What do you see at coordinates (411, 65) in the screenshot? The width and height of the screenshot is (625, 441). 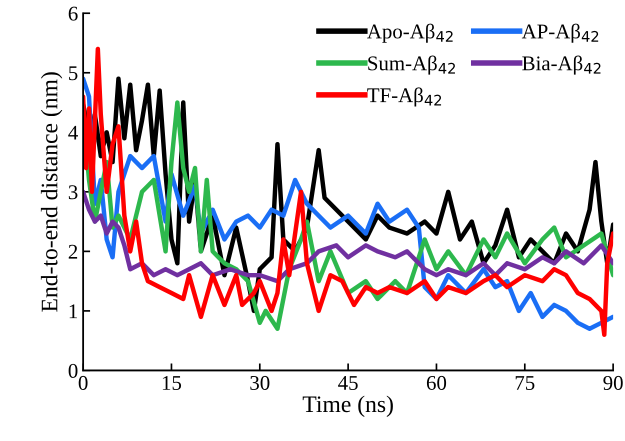 I see `legend-label: Sum-Aβ$_{42}$` at bounding box center [411, 65].